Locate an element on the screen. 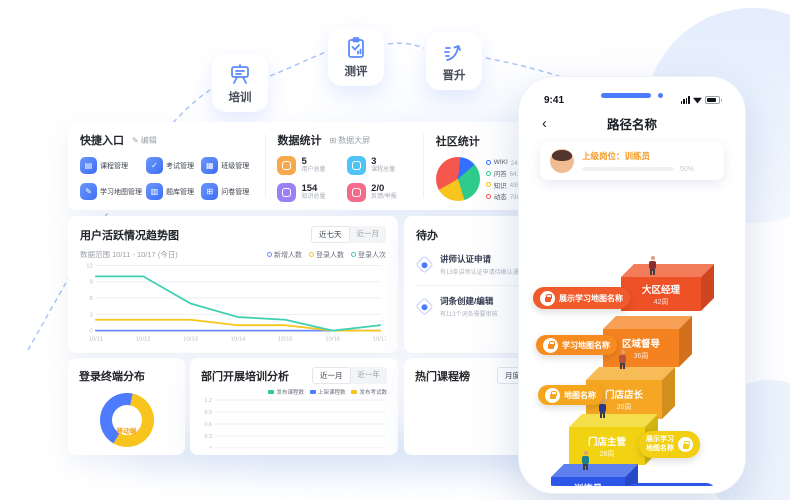 The image size is (790, 500). trend-legend-item: 新增人数 is located at coordinates (284, 255).